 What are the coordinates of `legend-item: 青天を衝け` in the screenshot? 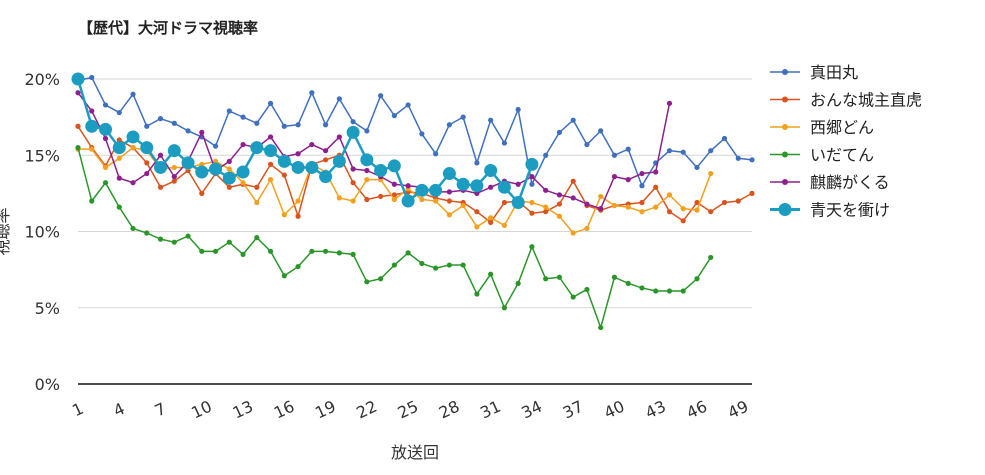 It's located at (830, 210).